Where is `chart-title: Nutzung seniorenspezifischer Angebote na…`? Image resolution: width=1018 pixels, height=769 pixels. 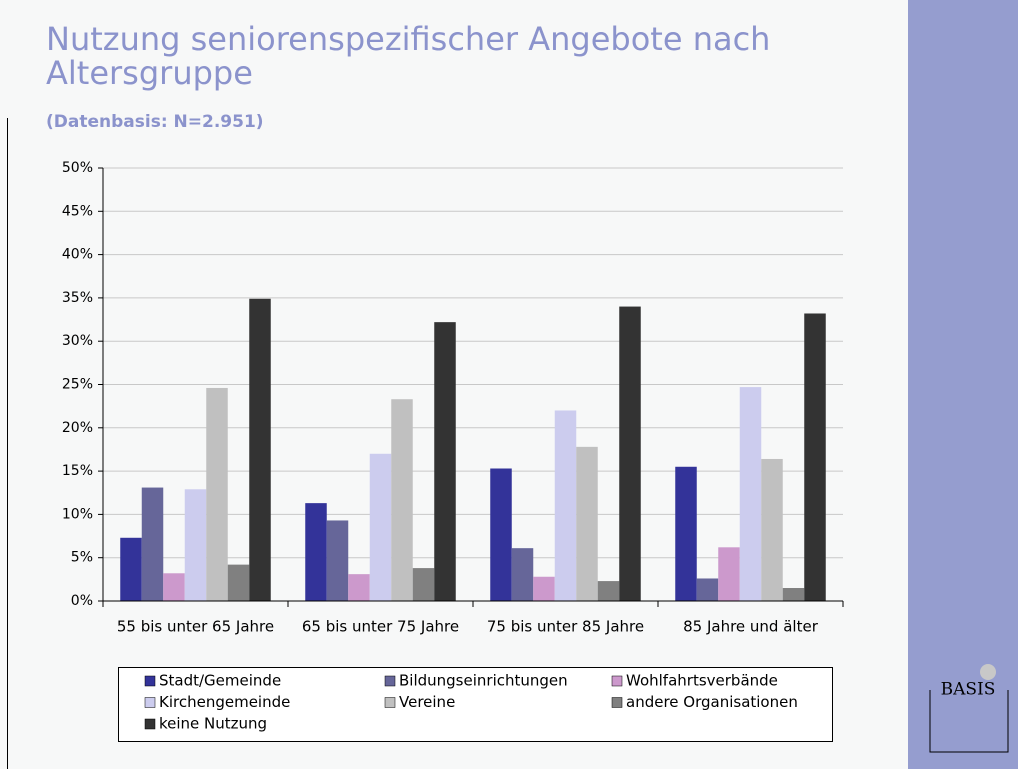 chart-title: Nutzung seniorenspezifischer Angebote na… is located at coordinates (408, 56).